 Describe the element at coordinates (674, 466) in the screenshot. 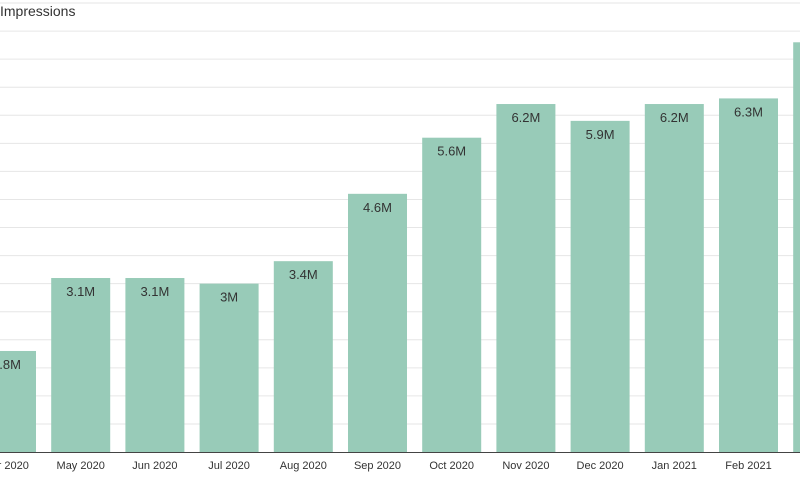

I see `x-tick-label: Jan 2021` at that location.